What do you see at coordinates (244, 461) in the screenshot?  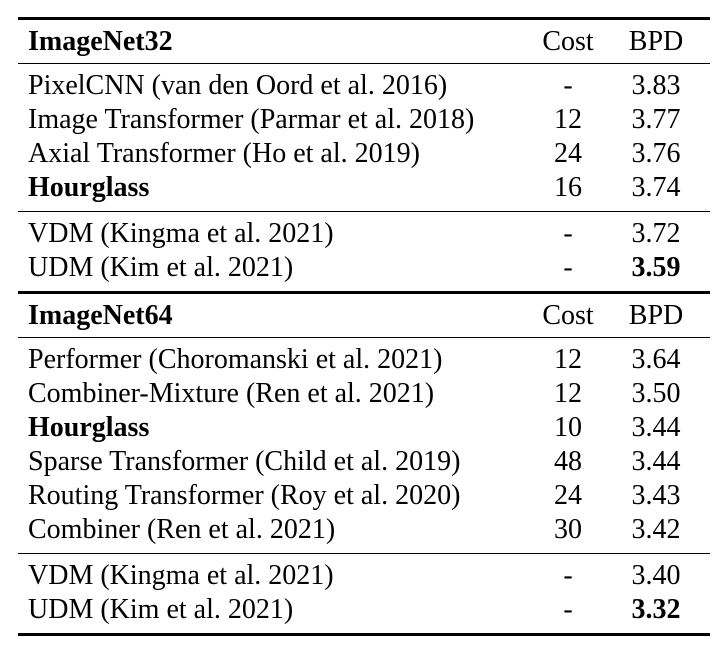 I see `model-name-cell: Sparse Transformer (Child et al. 2019)` at bounding box center [244, 461].